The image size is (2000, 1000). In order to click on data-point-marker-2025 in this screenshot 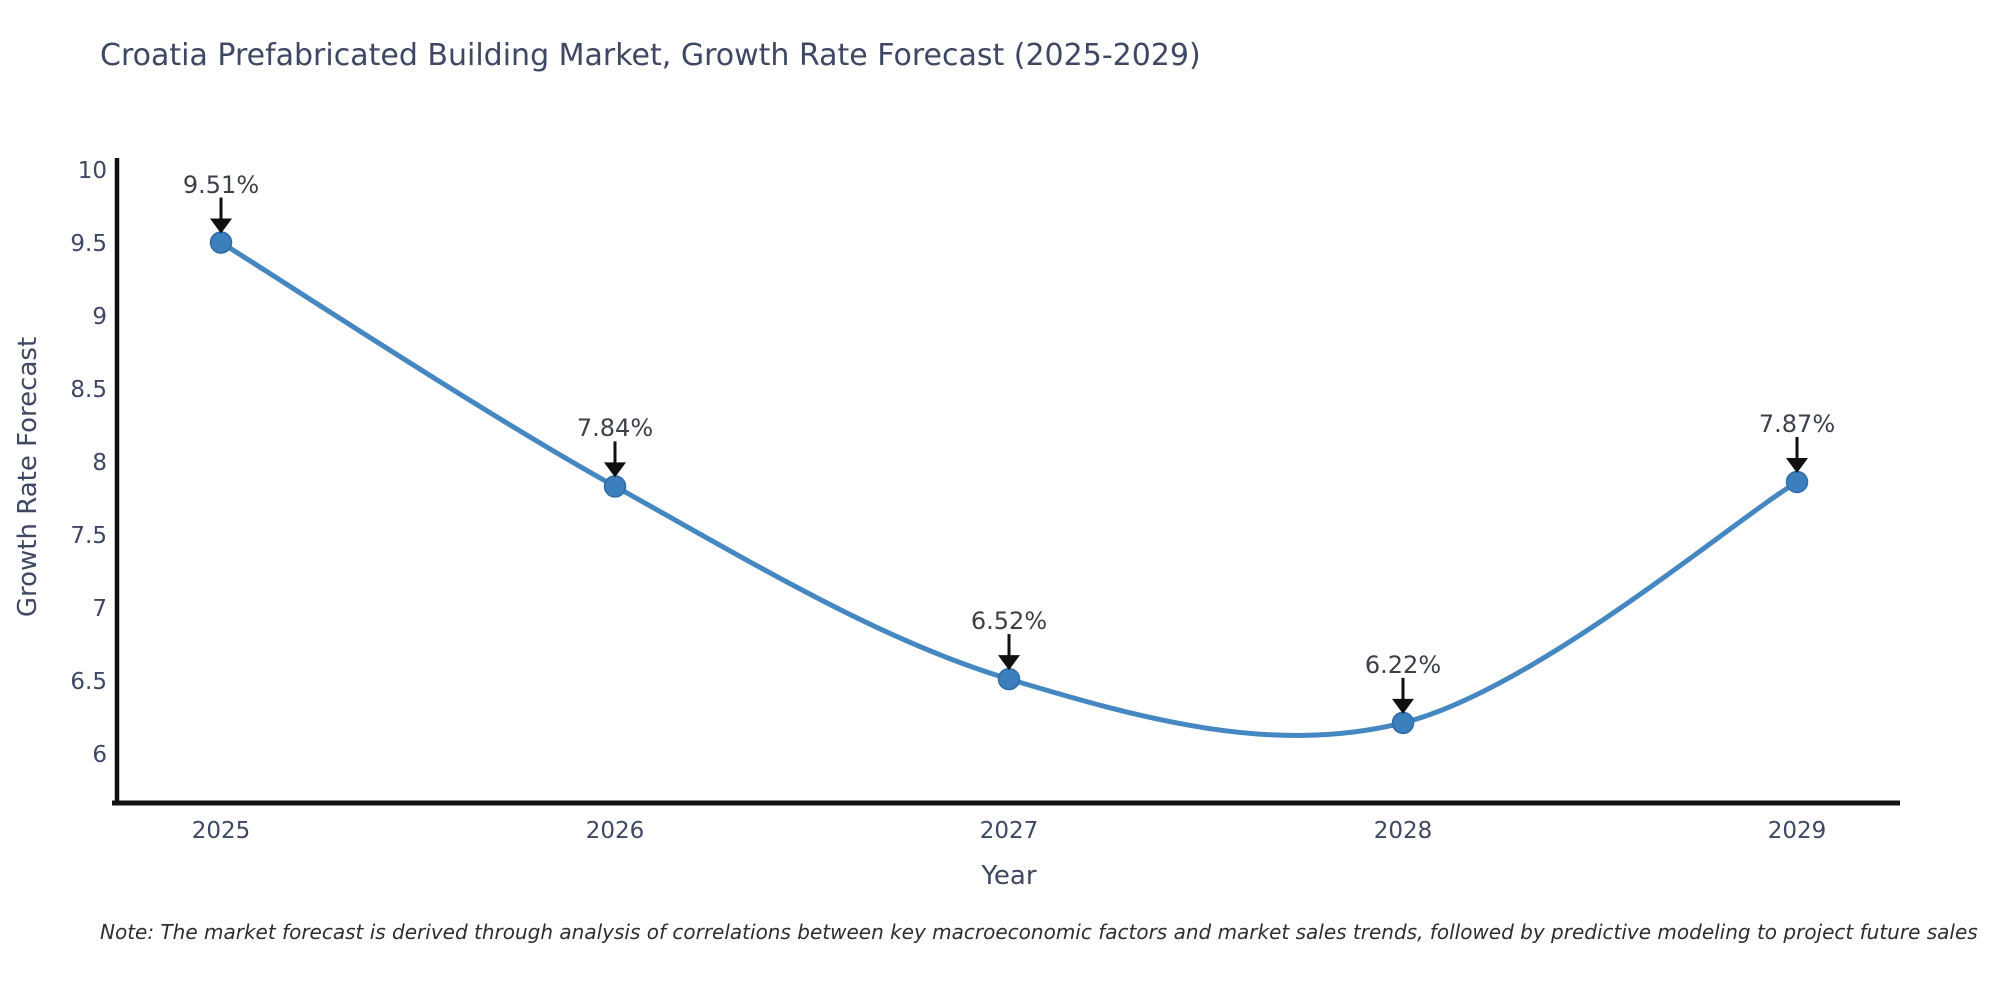, I will do `click(221, 242)`.